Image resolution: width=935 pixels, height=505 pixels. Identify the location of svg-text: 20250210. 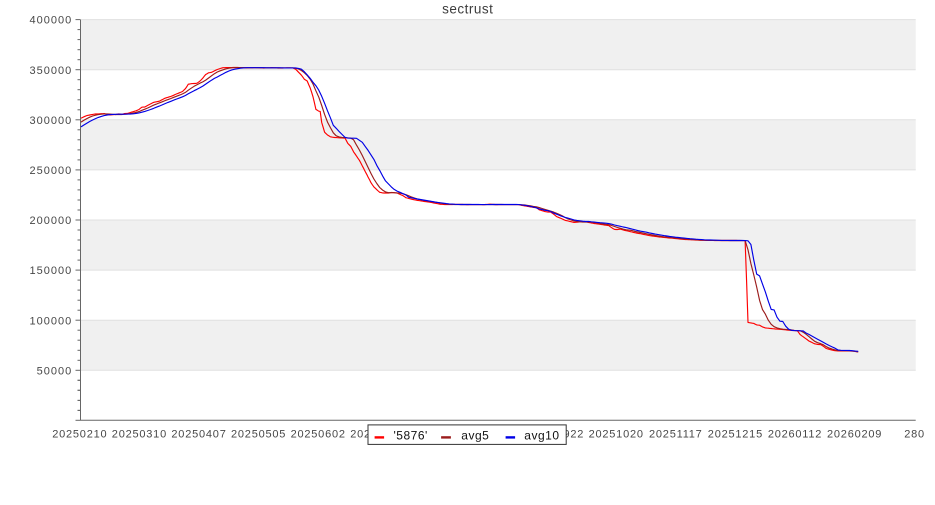
(79, 435).